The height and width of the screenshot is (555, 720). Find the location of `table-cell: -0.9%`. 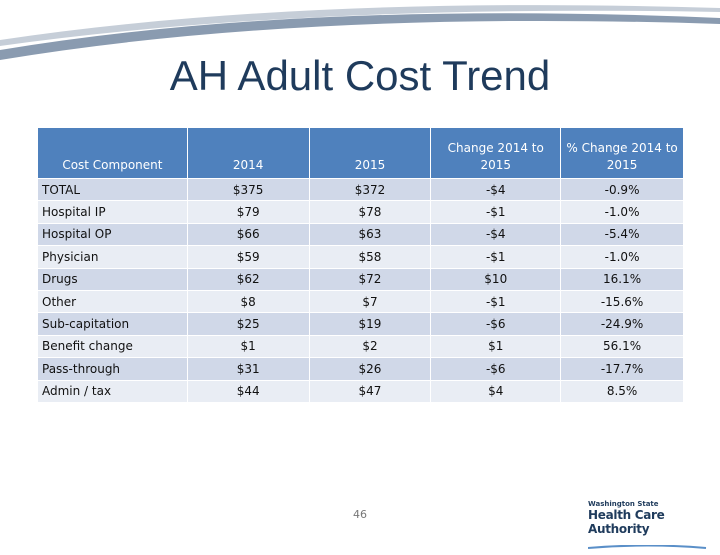

table-cell: -0.9% is located at coordinates (622, 189).